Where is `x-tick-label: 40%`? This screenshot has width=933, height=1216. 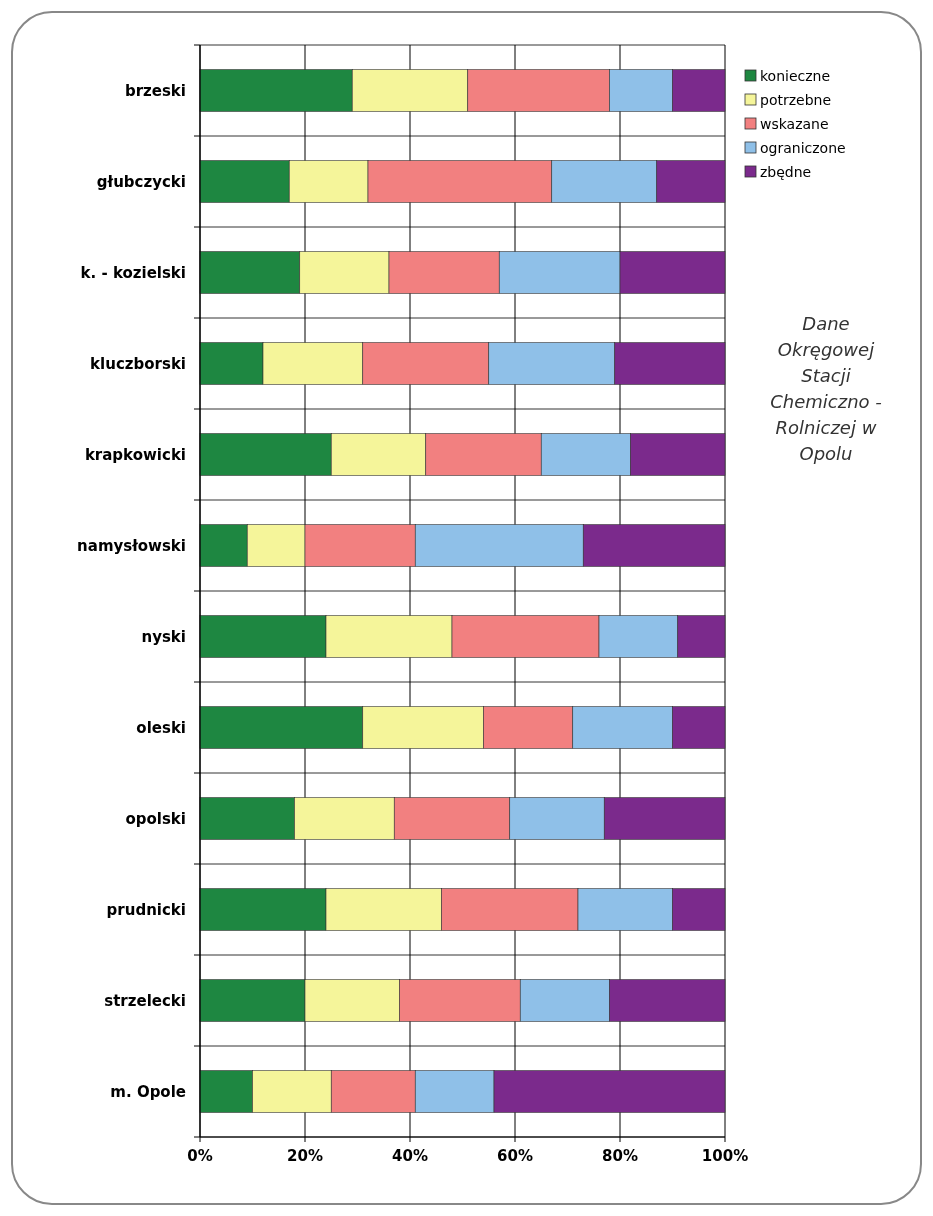
x-tick-label: 40% is located at coordinates (410, 1156).